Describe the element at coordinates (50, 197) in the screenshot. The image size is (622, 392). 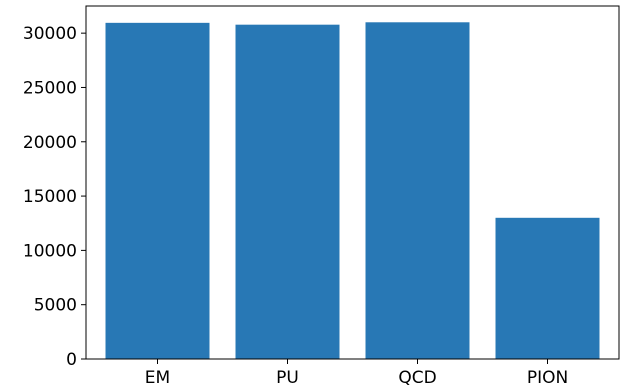
I see `y-tick-label: 15000` at that location.